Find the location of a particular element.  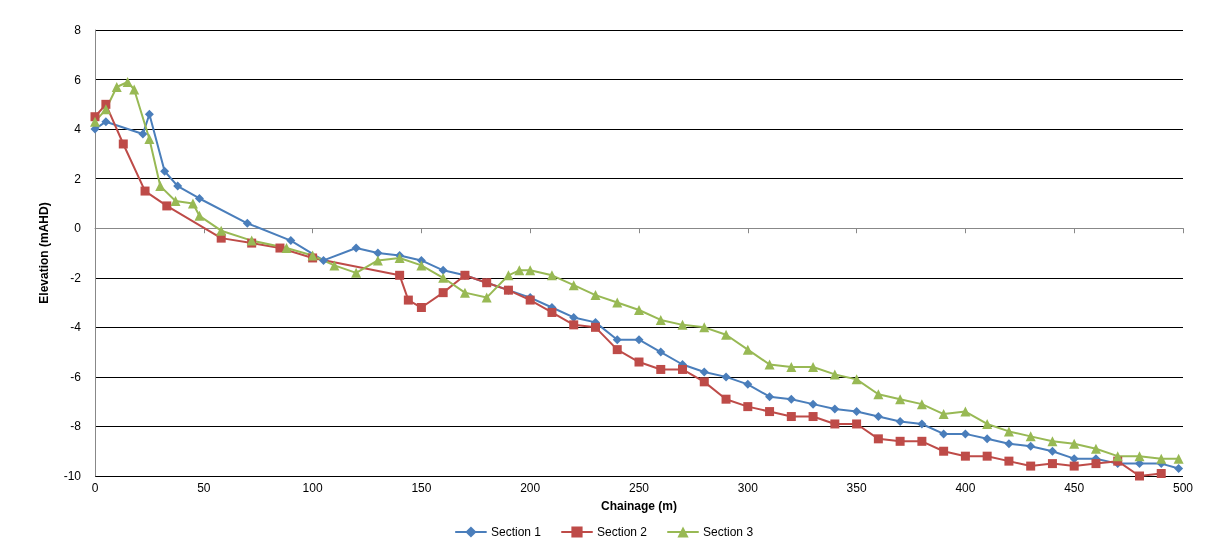

y-tick-label: -6 is located at coordinates (76, 376).